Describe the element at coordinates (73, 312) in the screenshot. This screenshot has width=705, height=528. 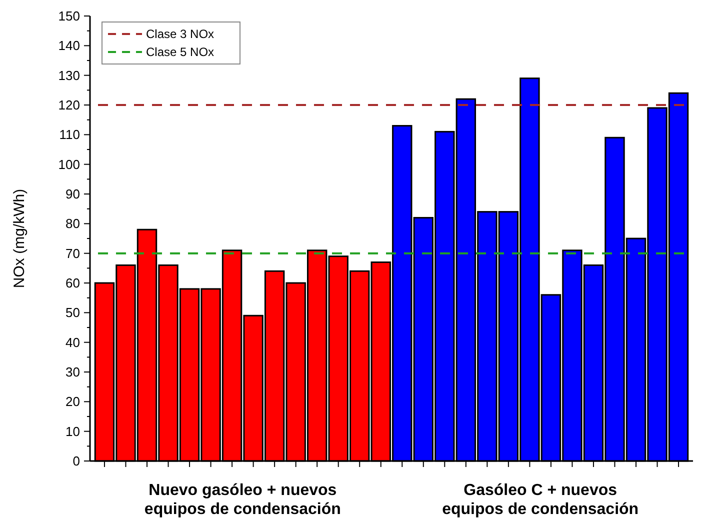
I see `y-tick-label: 50` at that location.